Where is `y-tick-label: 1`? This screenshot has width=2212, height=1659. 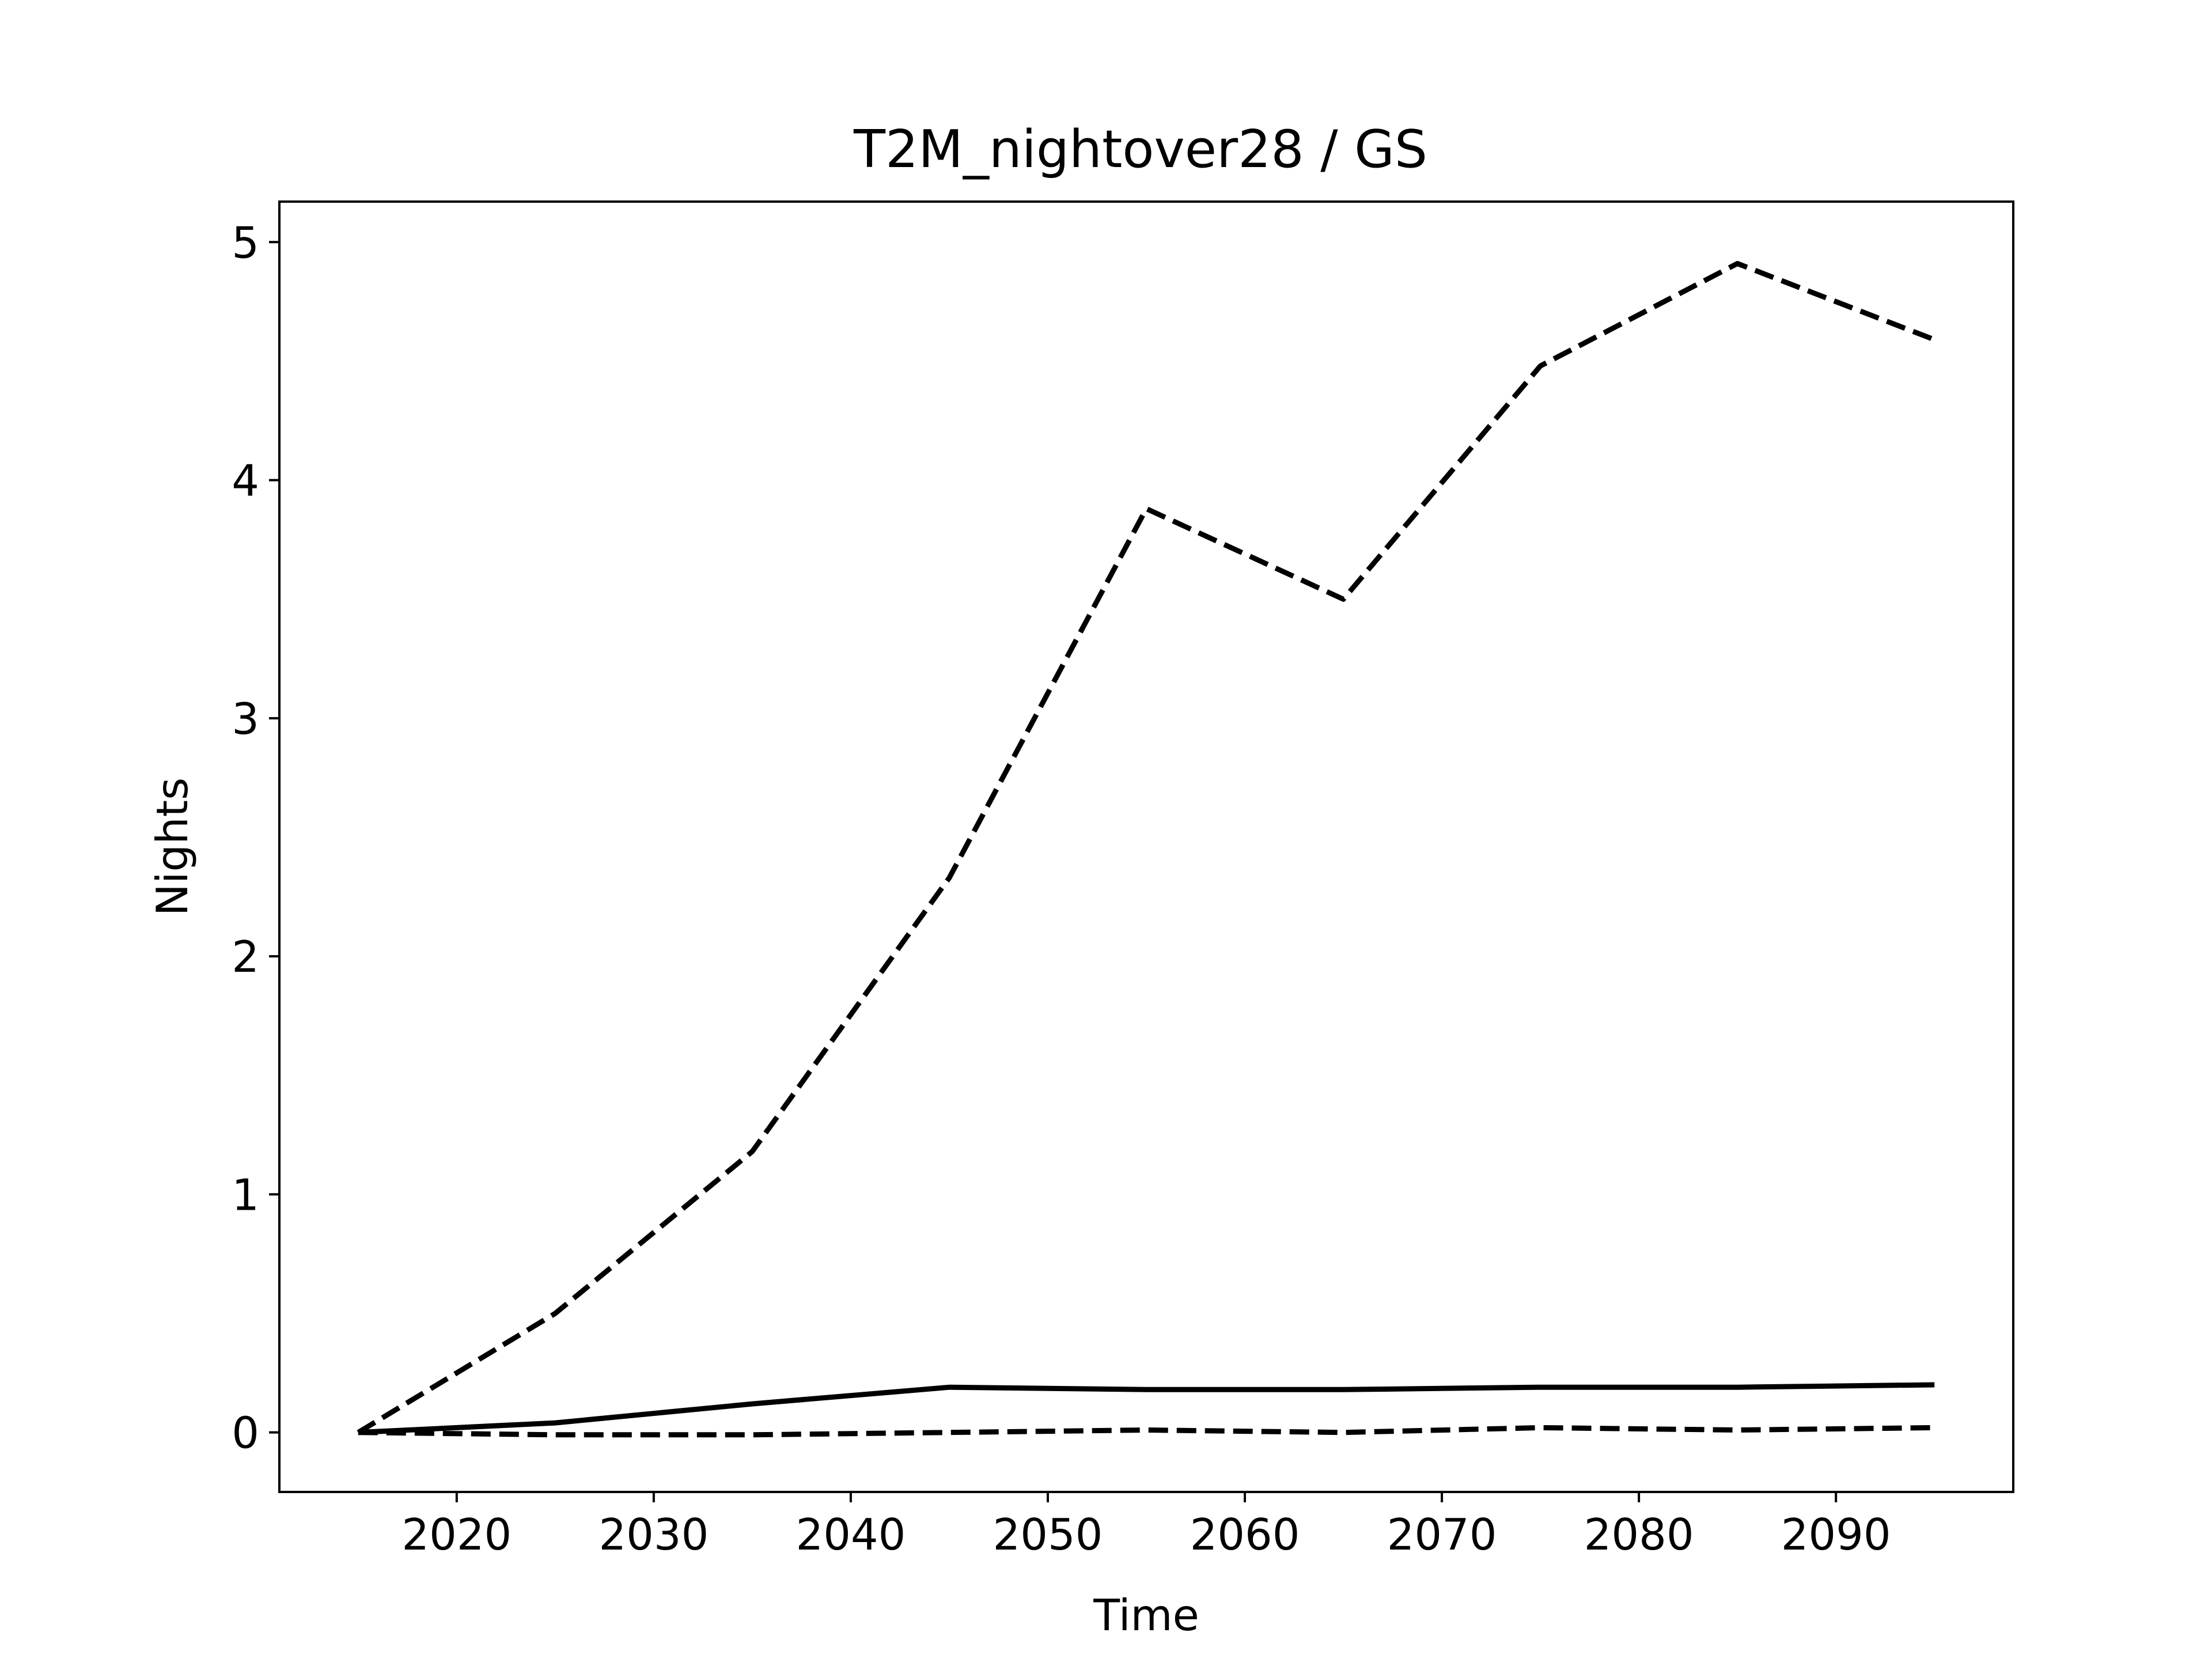
y-tick-label: 1 is located at coordinates (245, 1194).